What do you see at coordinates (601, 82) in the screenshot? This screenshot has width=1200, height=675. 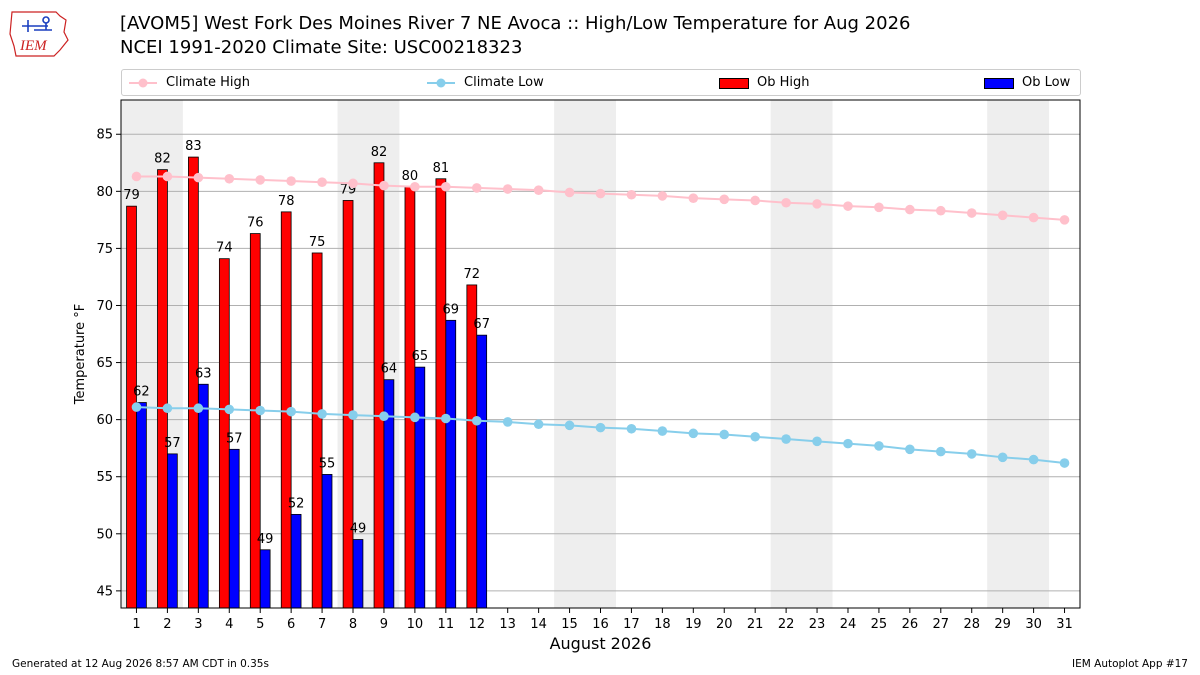 I see `chart-legend: Climate High Climate Low Ob High Ob Low` at bounding box center [601, 82].